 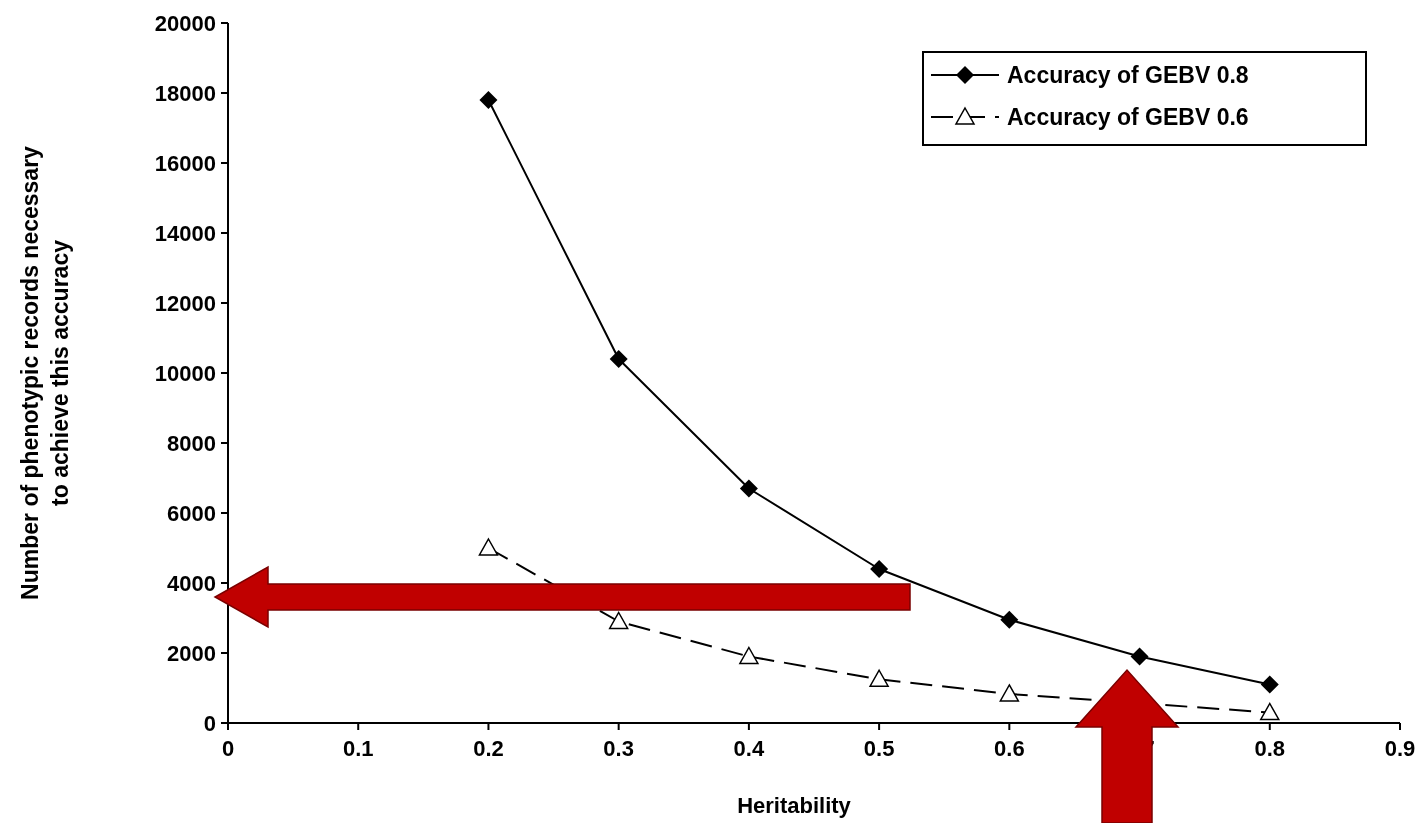 What do you see at coordinates (1270, 748) in the screenshot?
I see `x-tick-label: 0.8` at bounding box center [1270, 748].